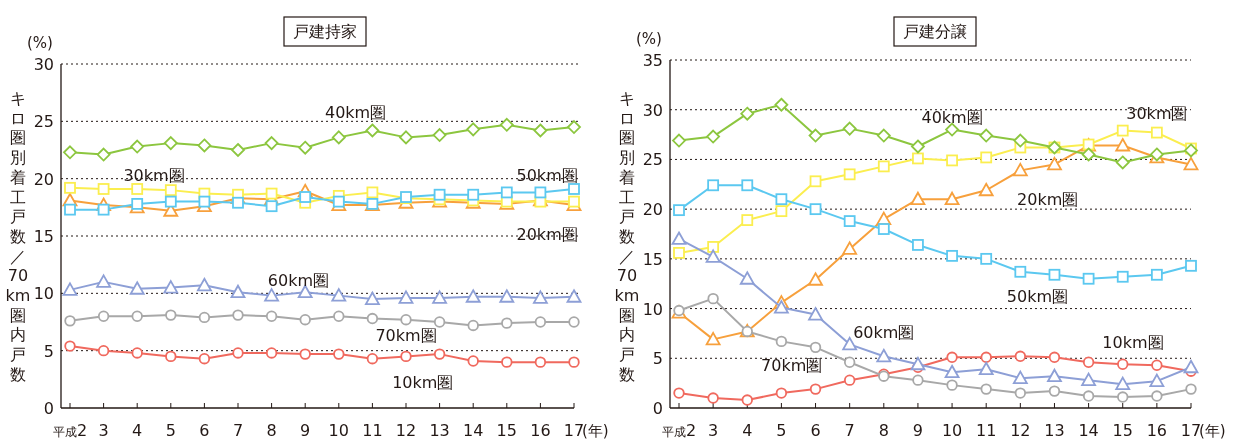  What do you see at coordinates (325, 31) in the screenshot?
I see `title: 戸建持家` at bounding box center [325, 31].